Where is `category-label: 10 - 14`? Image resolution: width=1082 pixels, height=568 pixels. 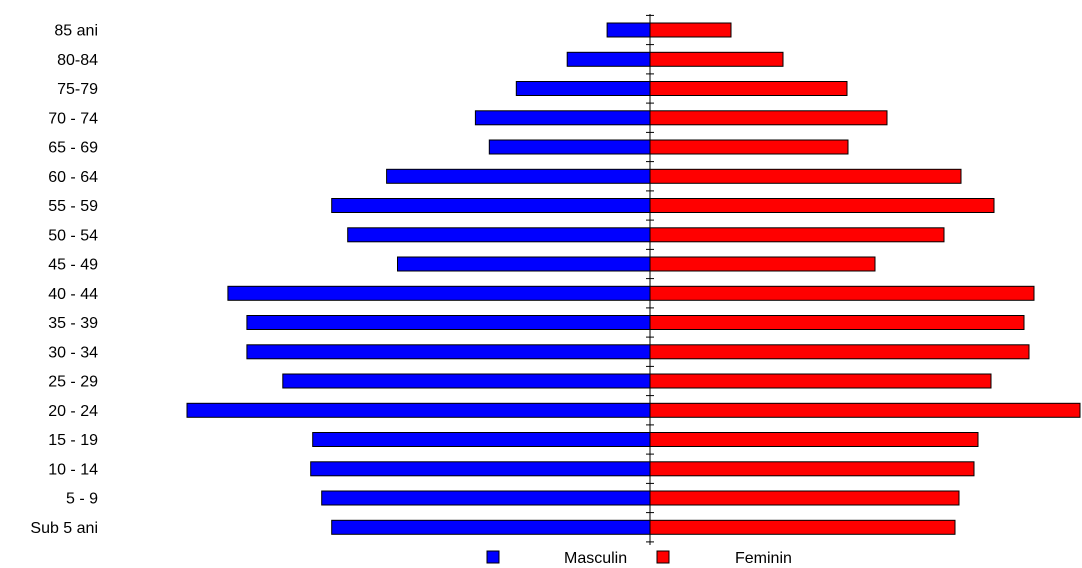
category-label: 10 - 14 is located at coordinates (73, 469).